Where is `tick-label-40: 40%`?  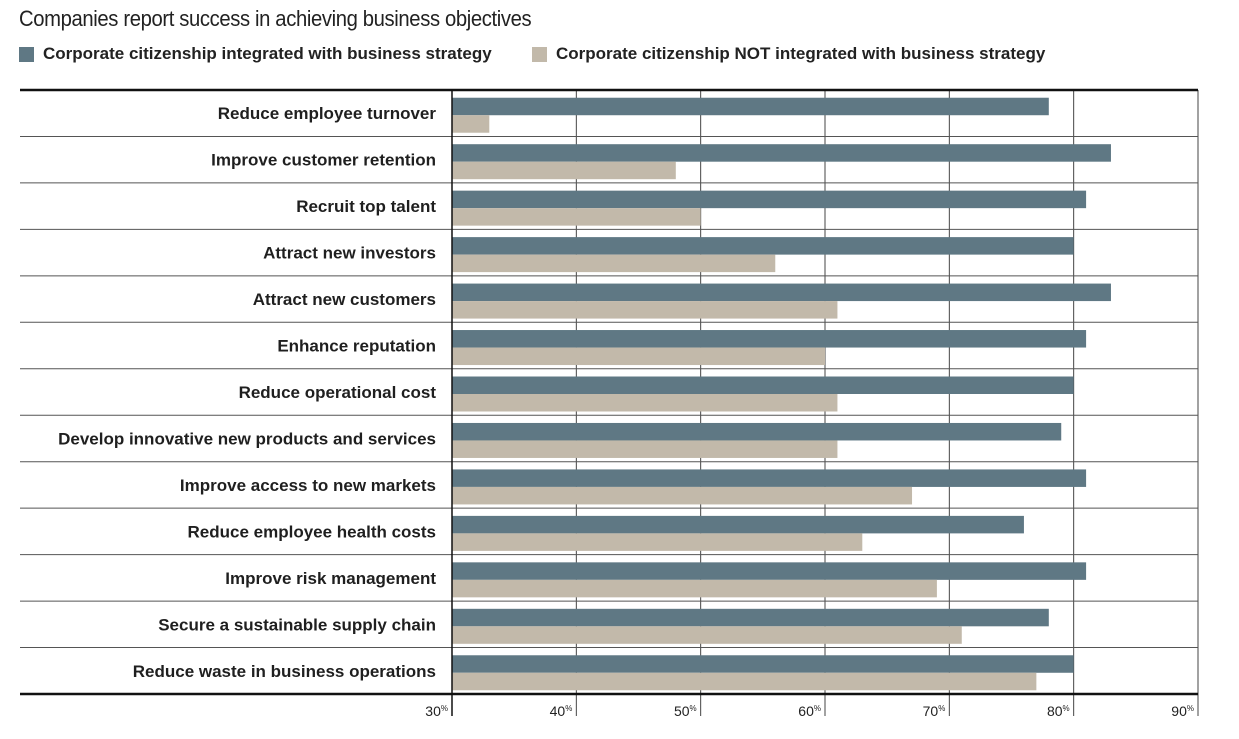 tick-label-40: 40% is located at coordinates (561, 711).